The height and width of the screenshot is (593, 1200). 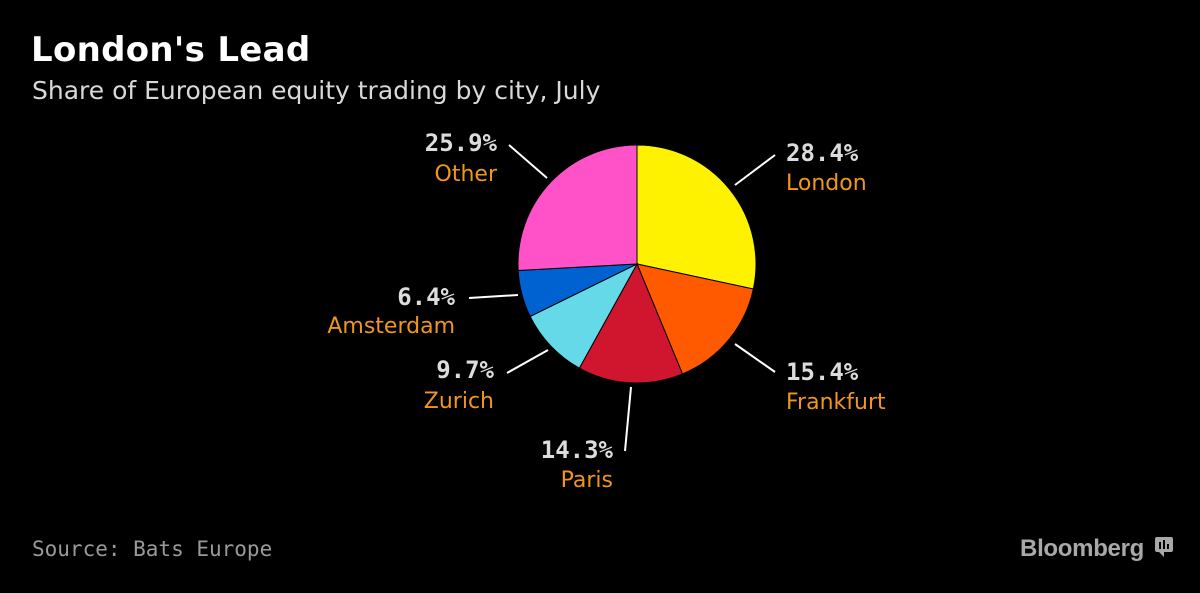 What do you see at coordinates (631, 323) in the screenshot?
I see `pie-slice-paris` at bounding box center [631, 323].